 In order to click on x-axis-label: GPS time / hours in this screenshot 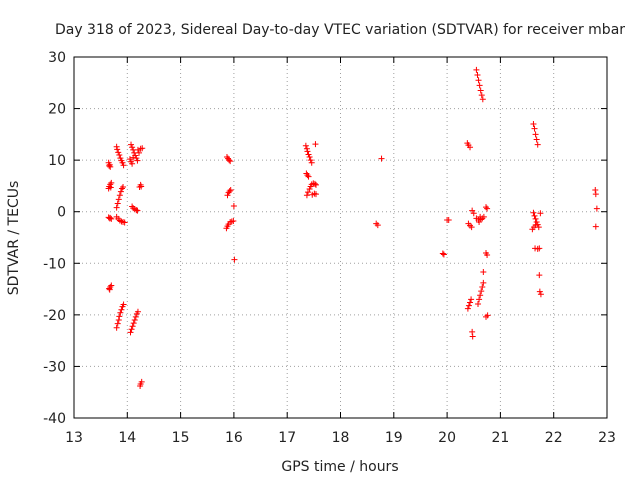, I will do `click(339, 467)`.